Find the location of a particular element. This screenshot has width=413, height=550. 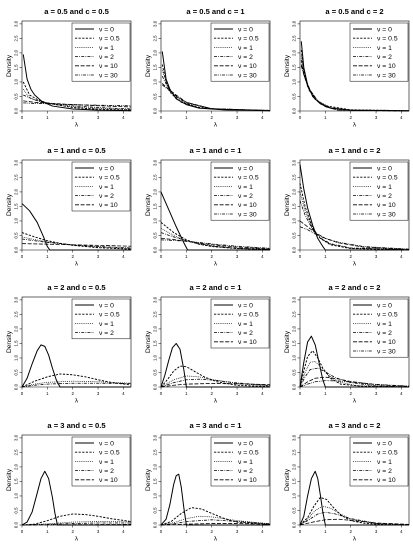

panel-4-title: a = 1 and c = 0.5 is located at coordinates (76, 150).